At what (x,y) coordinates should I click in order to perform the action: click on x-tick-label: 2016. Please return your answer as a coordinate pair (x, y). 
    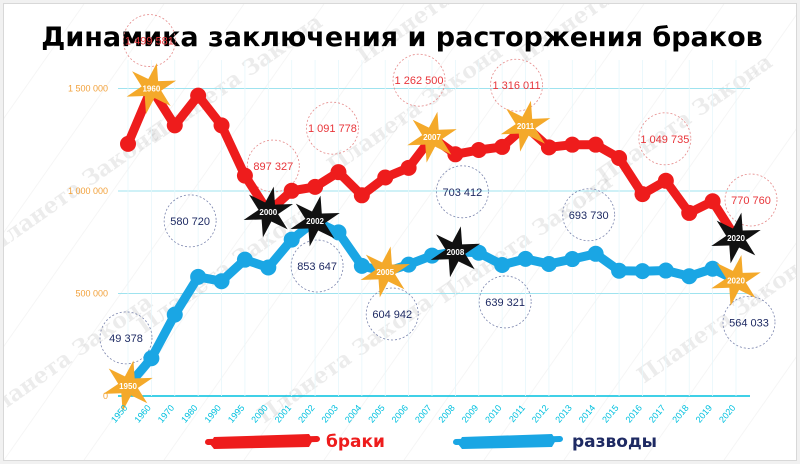
    Looking at the image, I should click on (633, 414).